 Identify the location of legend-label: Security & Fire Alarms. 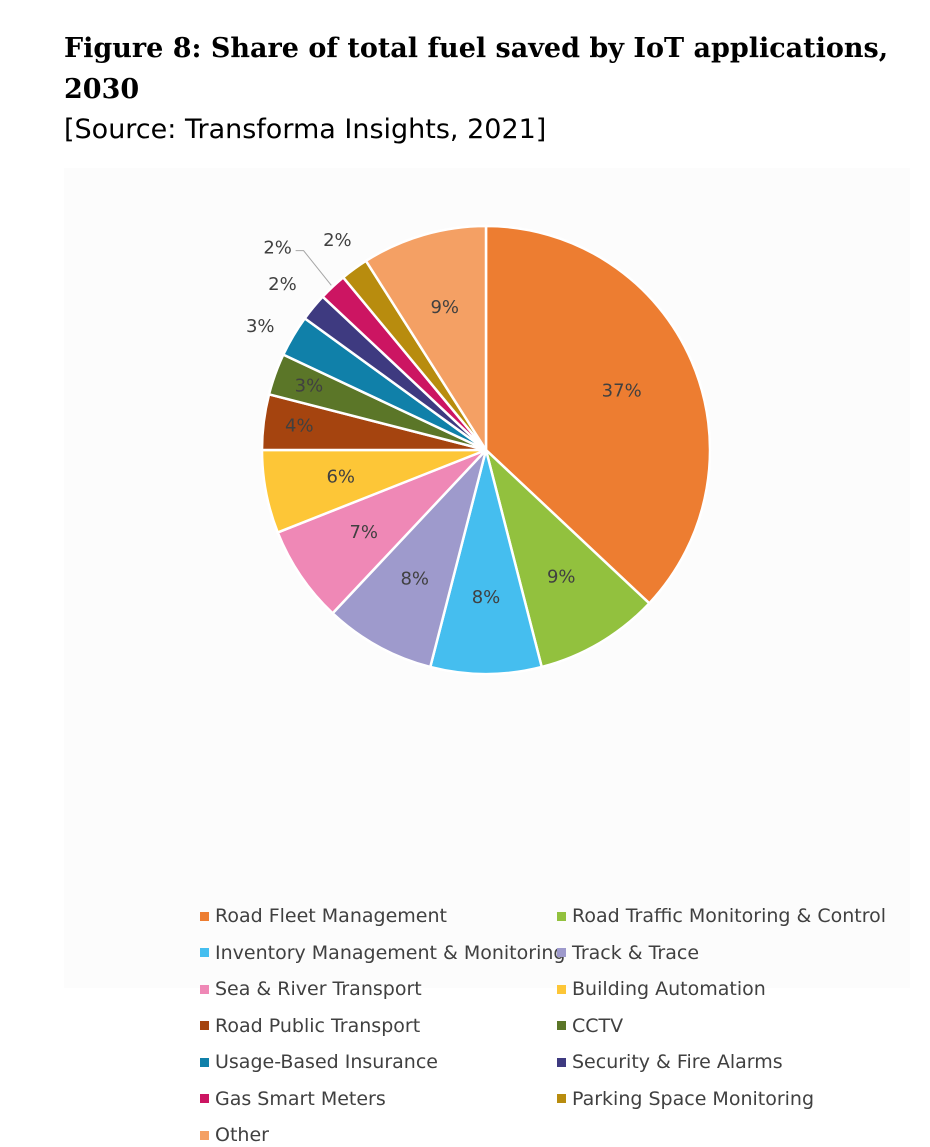
(677, 1062).